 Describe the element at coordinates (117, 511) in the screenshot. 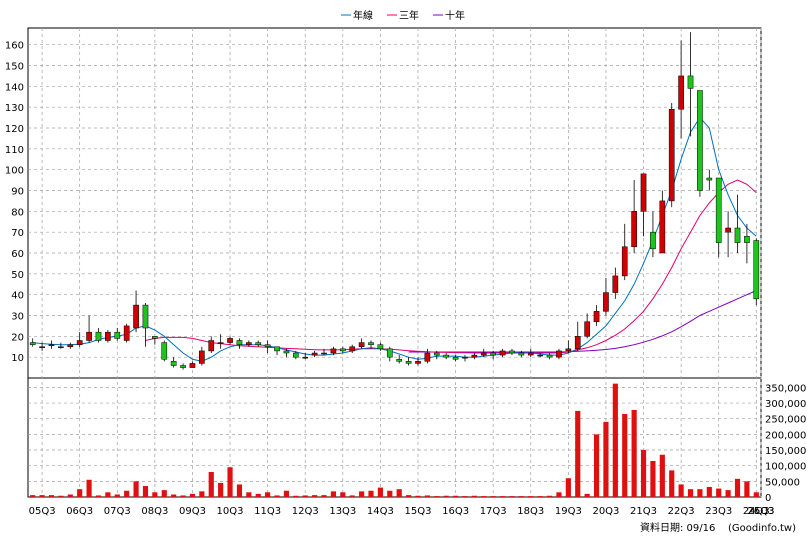

I see `time-tick-label: 07Q3` at that location.